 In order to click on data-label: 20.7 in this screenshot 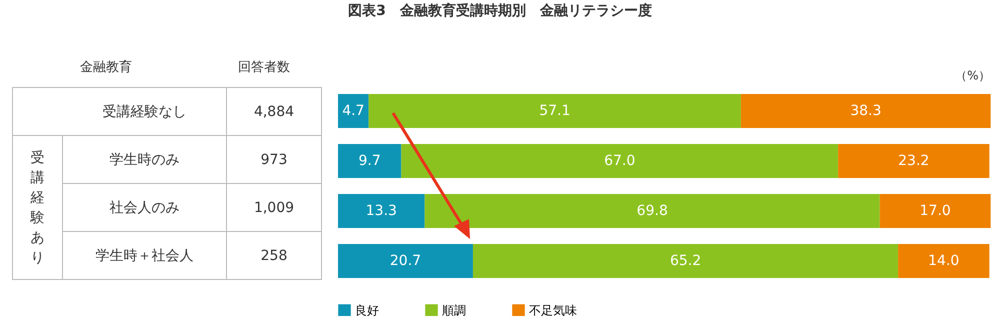, I will do `click(406, 261)`.